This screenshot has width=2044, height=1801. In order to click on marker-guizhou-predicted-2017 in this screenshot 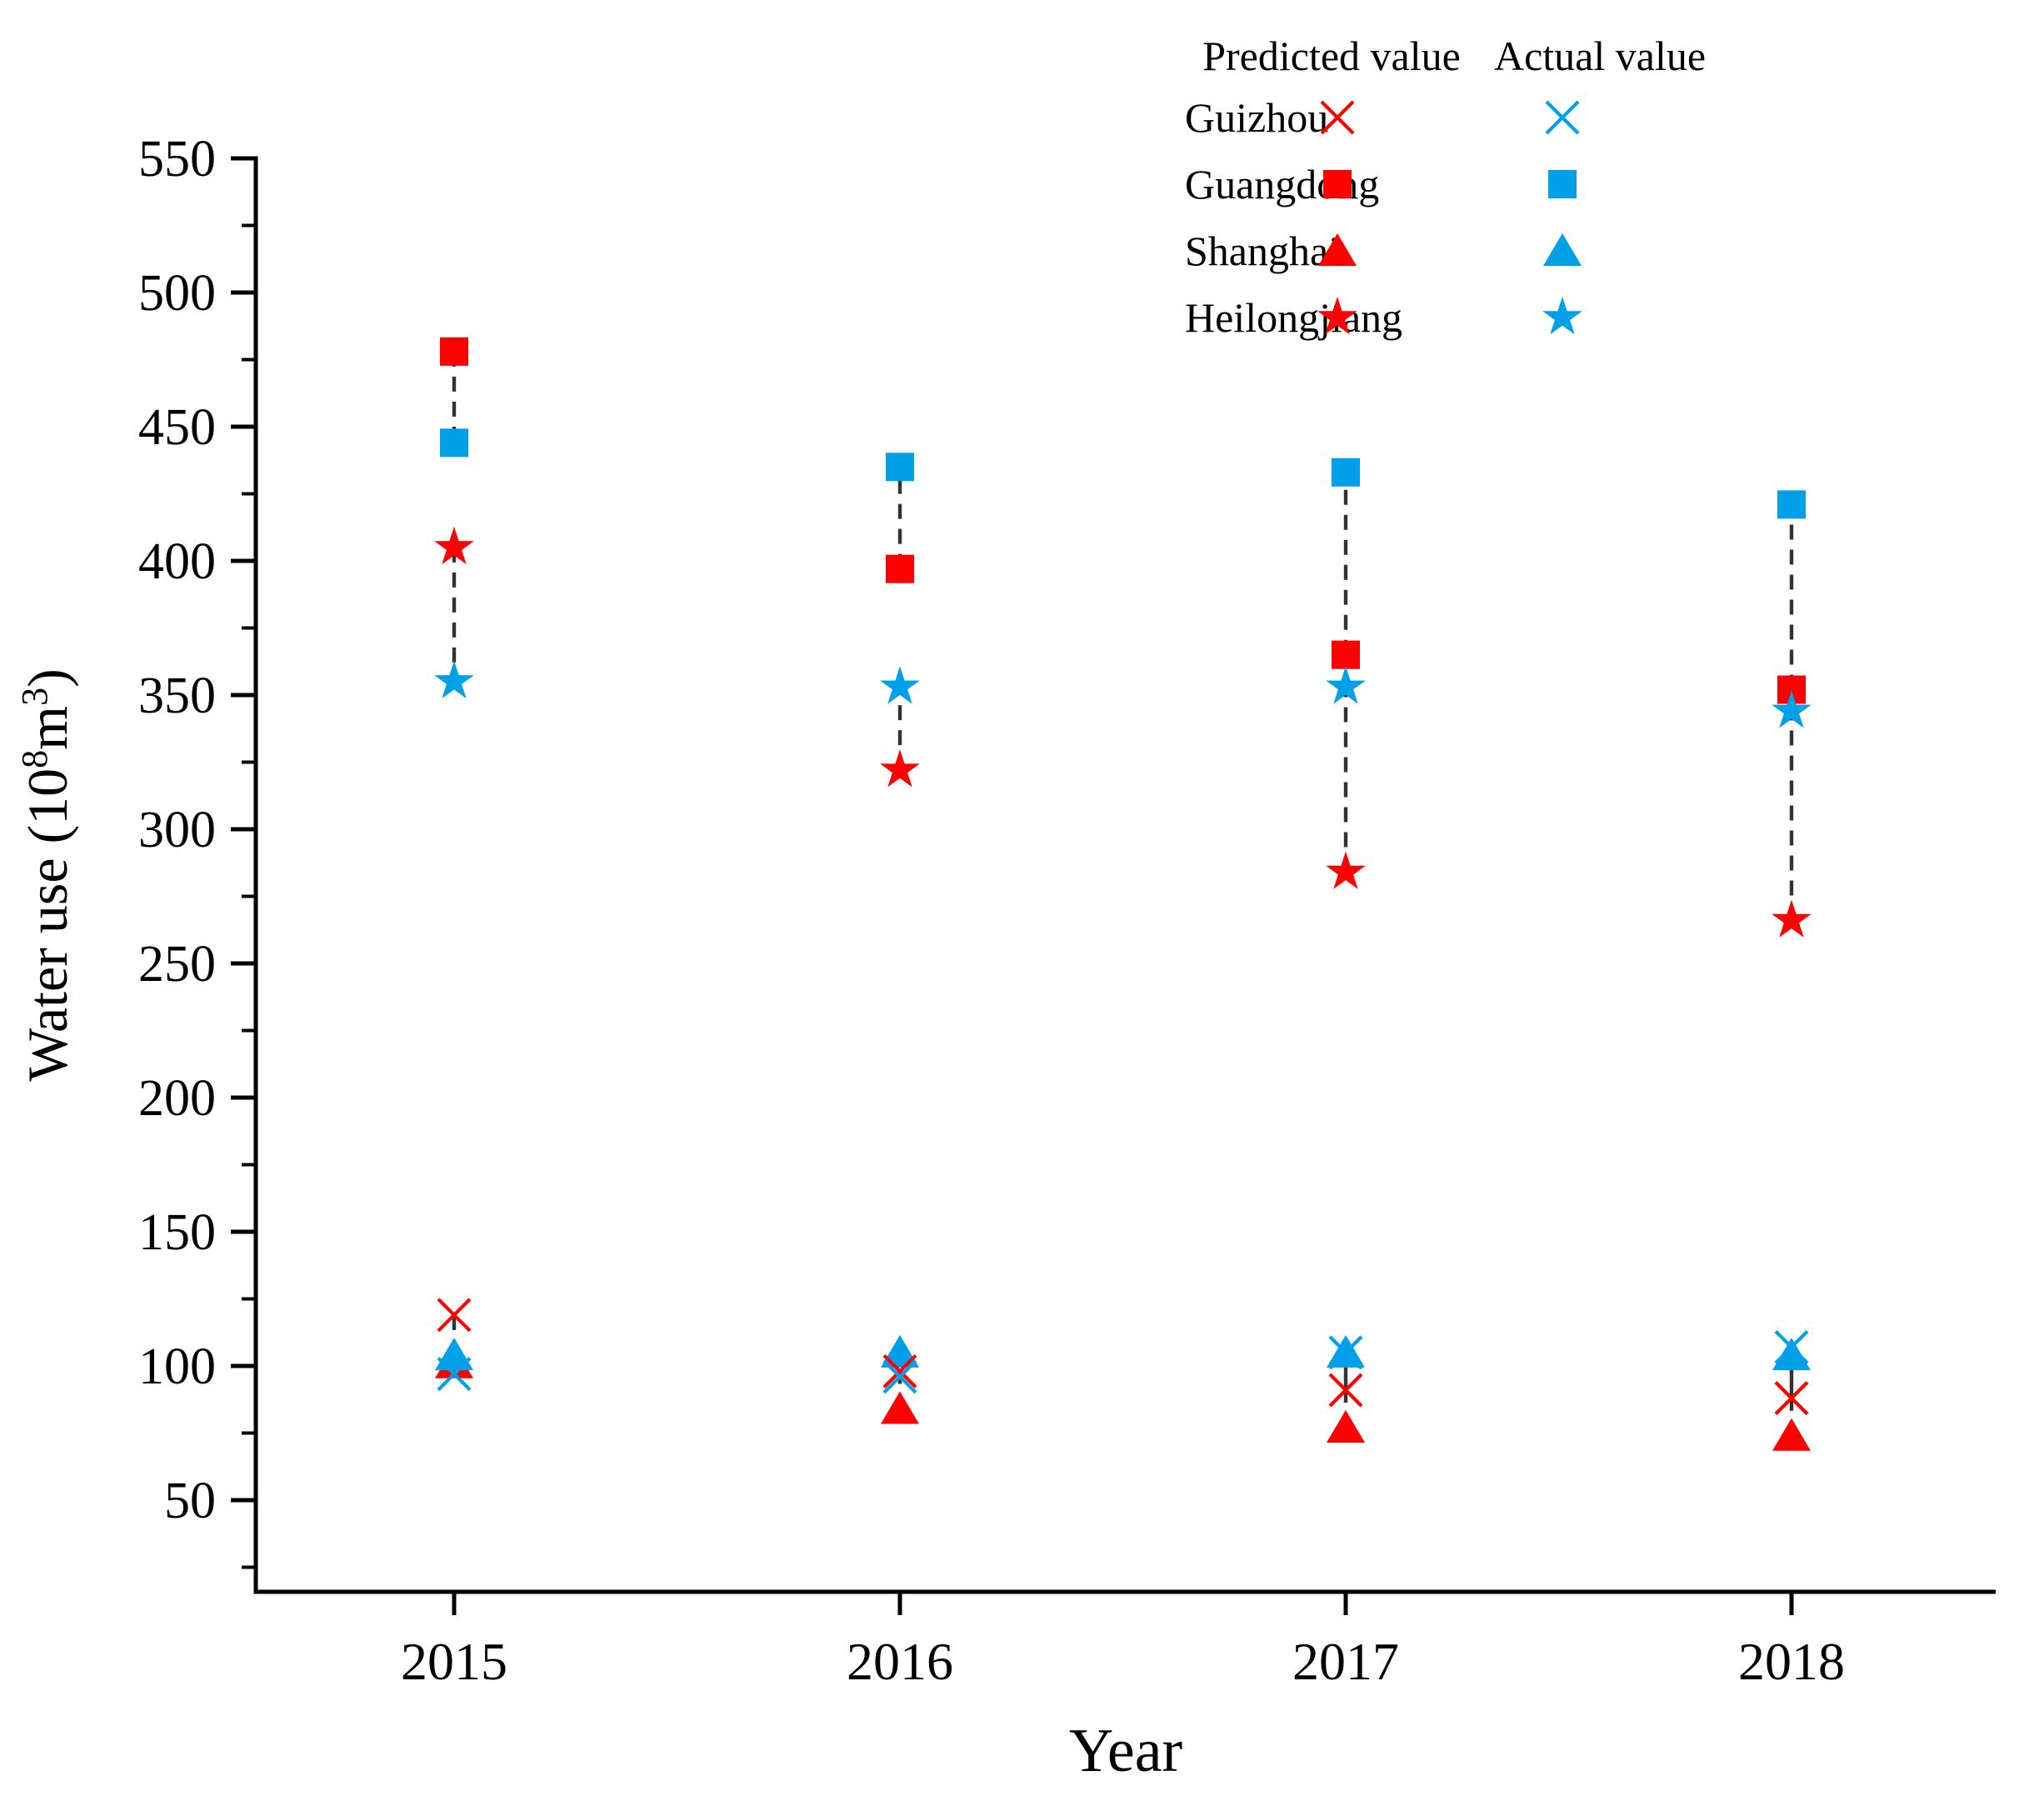, I will do `click(1345, 1390)`.